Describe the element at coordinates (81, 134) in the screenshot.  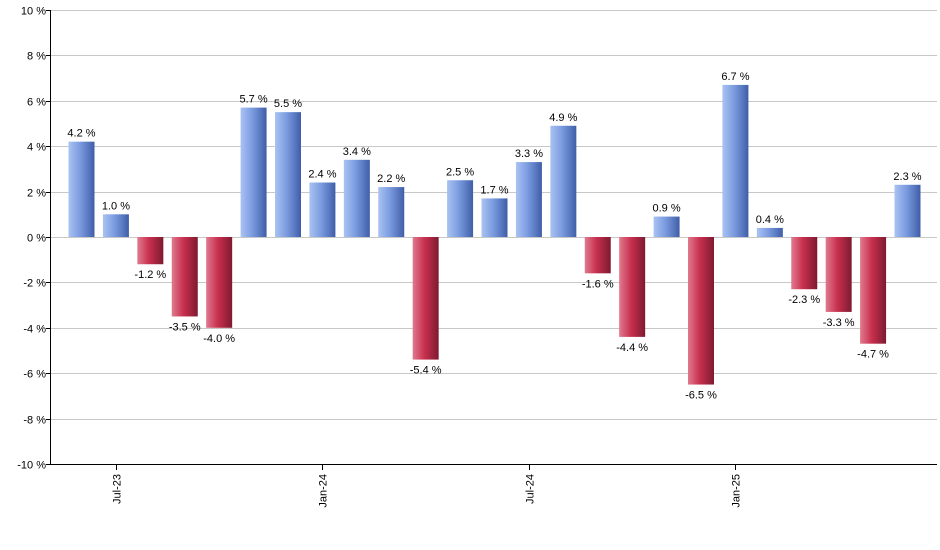
I see `data-label: 4.2 %` at that location.